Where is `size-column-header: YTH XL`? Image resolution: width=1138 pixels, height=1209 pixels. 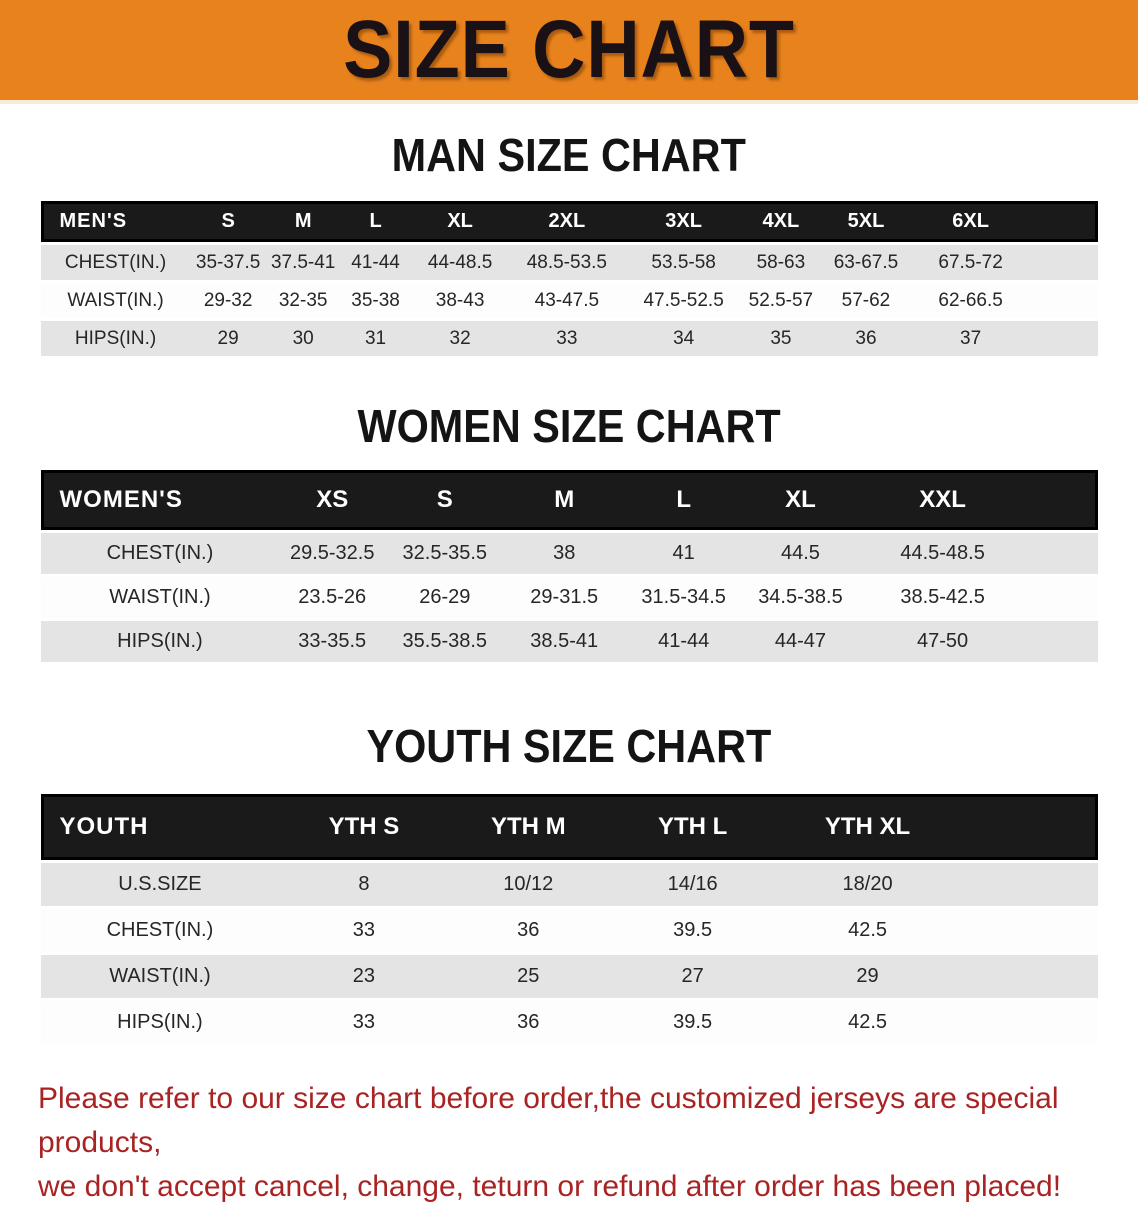
size-column-header: YTH XL is located at coordinates (867, 827).